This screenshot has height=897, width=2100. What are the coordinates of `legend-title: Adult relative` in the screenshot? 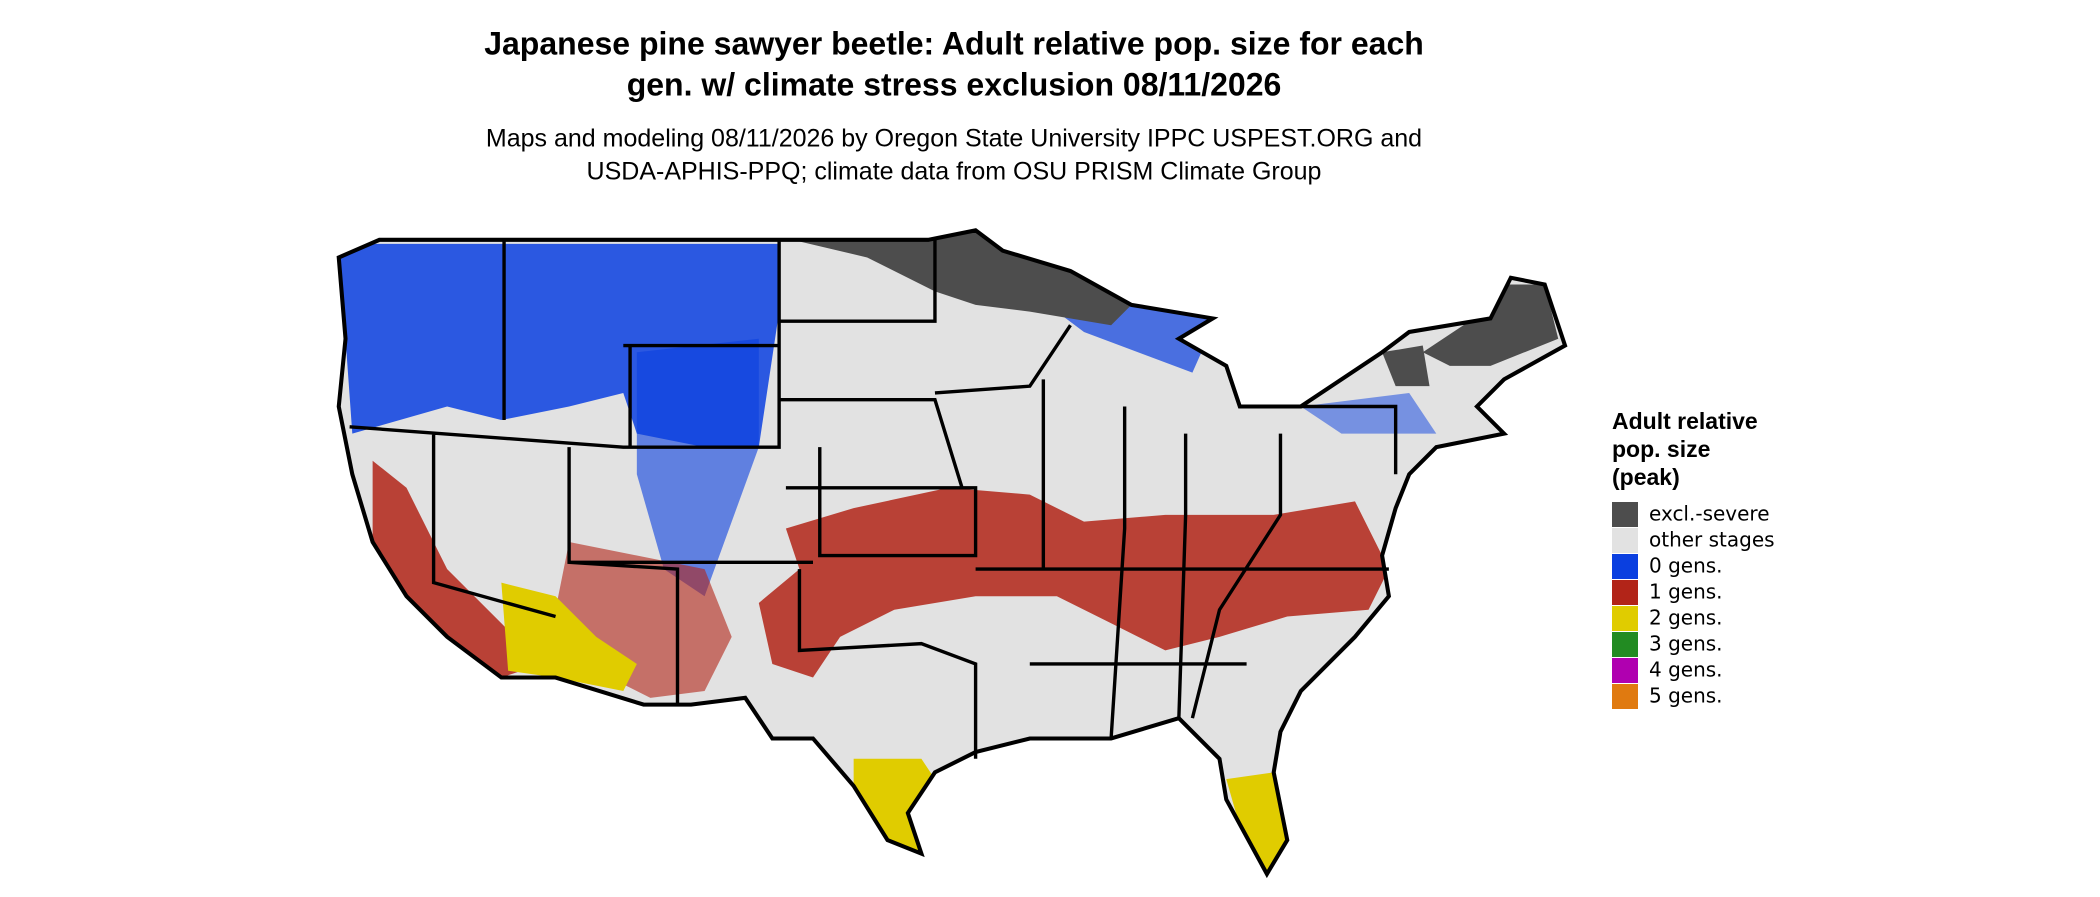 It's located at (1685, 421).